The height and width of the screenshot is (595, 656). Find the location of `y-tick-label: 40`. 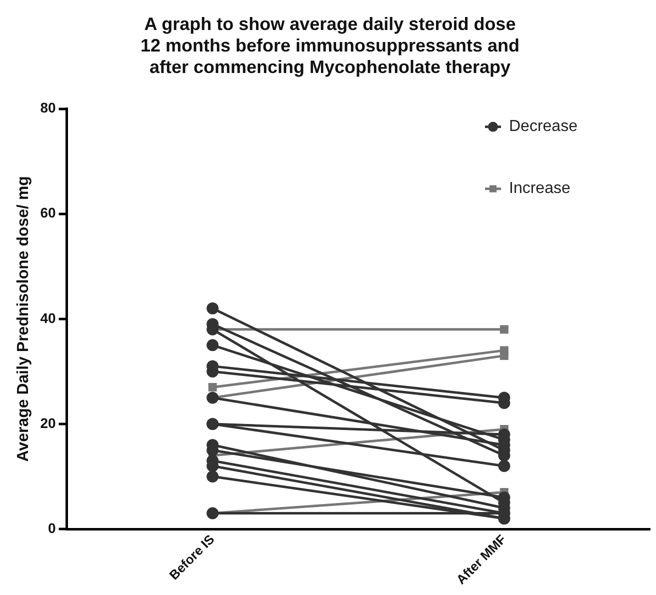

y-tick-label: 40 is located at coordinates (48, 318).